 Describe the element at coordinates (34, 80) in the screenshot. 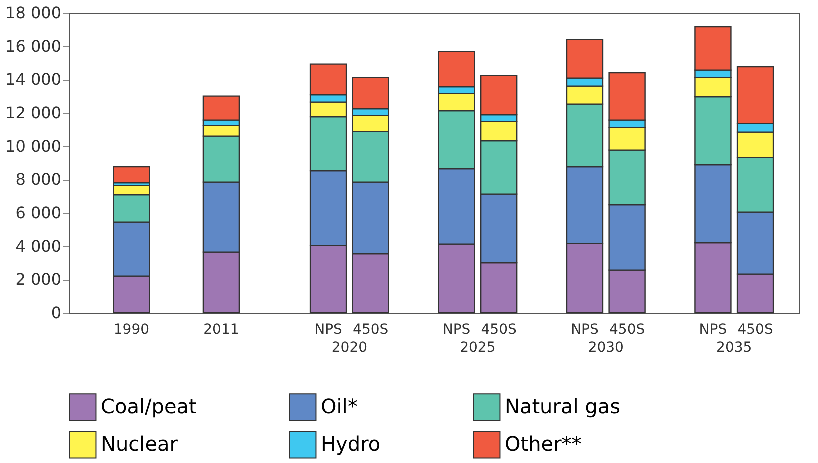

I see `y-tick-label: 14 000` at that location.